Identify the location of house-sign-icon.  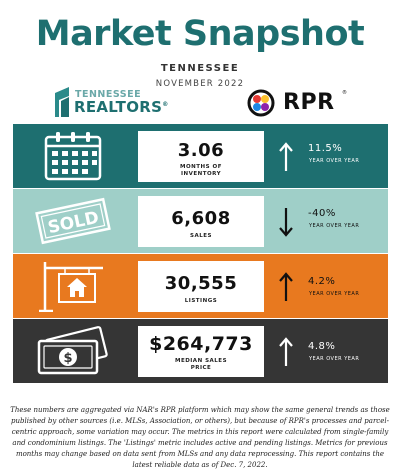
(71, 287).